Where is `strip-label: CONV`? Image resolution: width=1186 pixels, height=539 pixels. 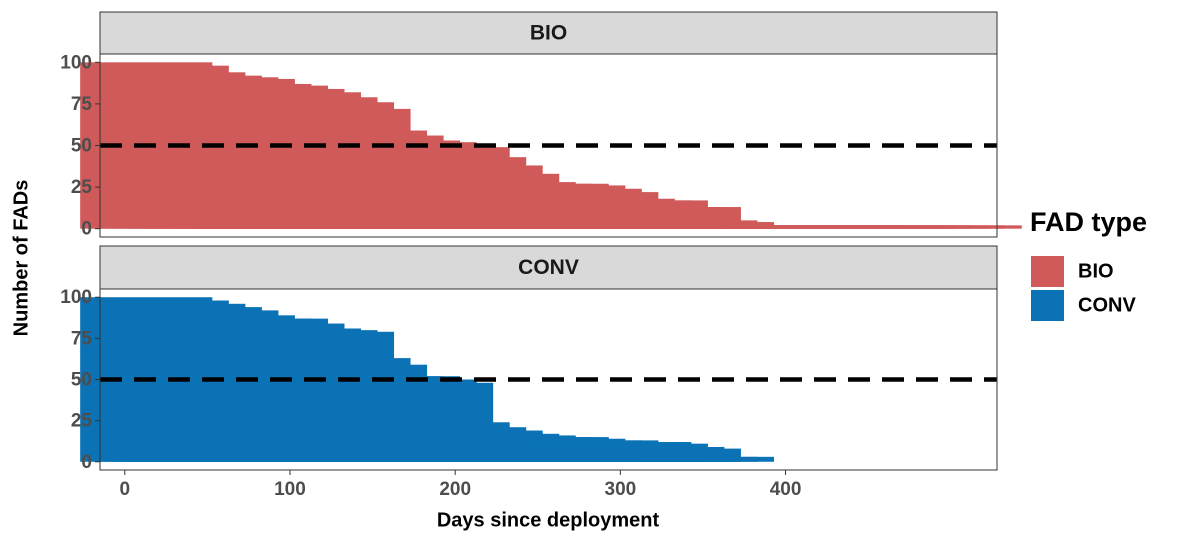
strip-label: CONV is located at coordinates (548, 267).